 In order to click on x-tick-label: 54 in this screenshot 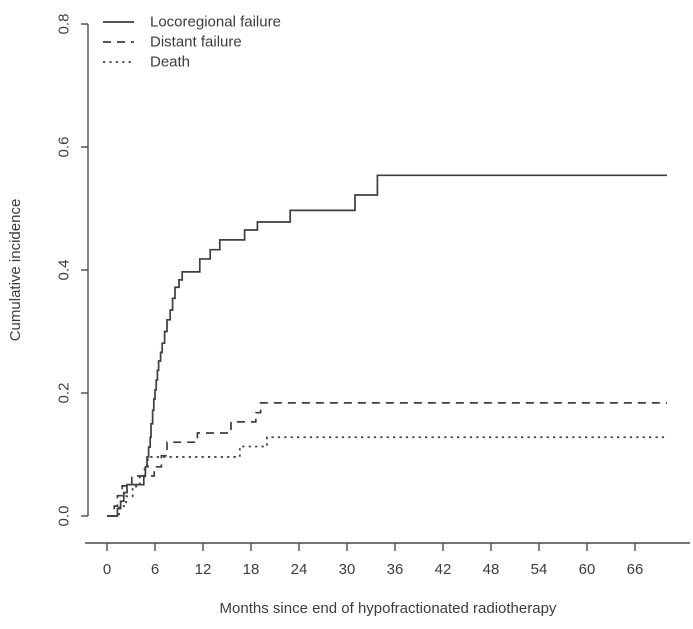, I will do `click(539, 569)`.